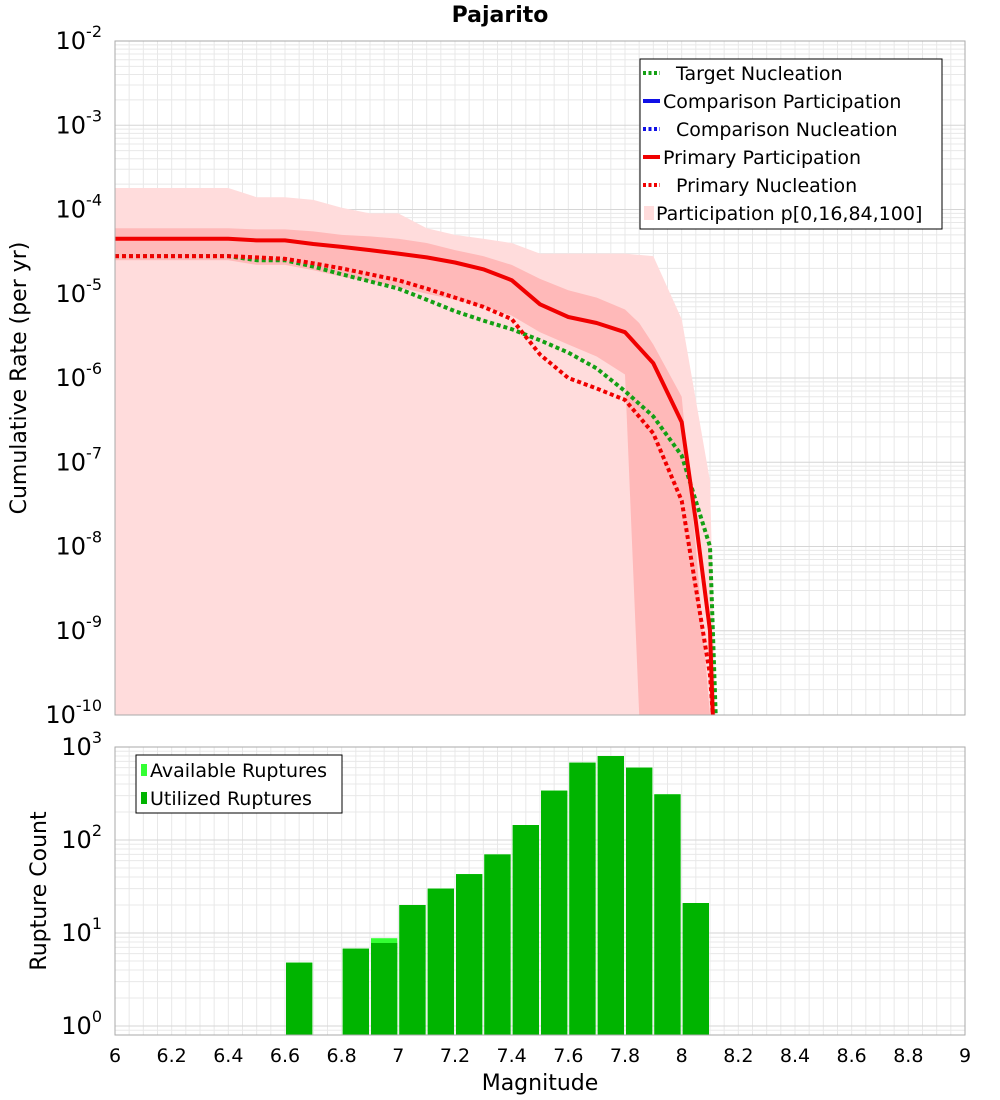 The height and width of the screenshot is (1100, 1000). Describe the element at coordinates (512, 1056) in the screenshot. I see `x-tick-label: 7.4` at that location.